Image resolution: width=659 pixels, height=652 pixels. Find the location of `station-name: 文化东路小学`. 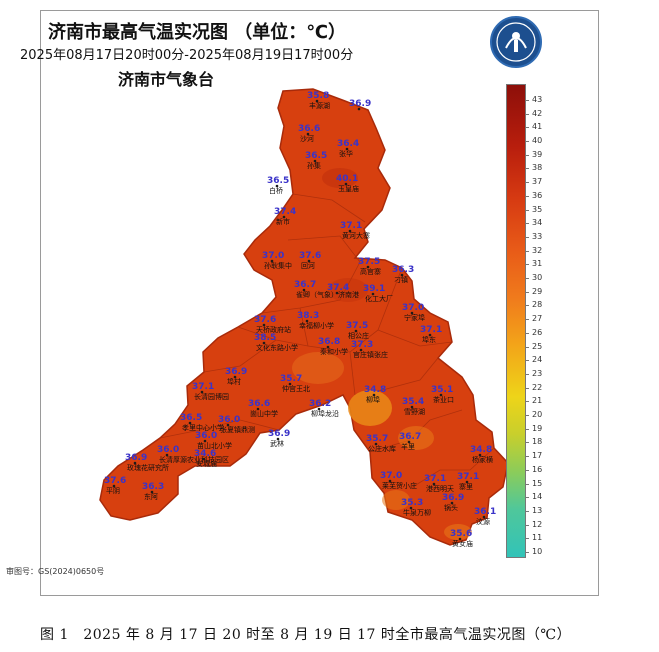

station-name: 文化东路小学 is located at coordinates (277, 347).